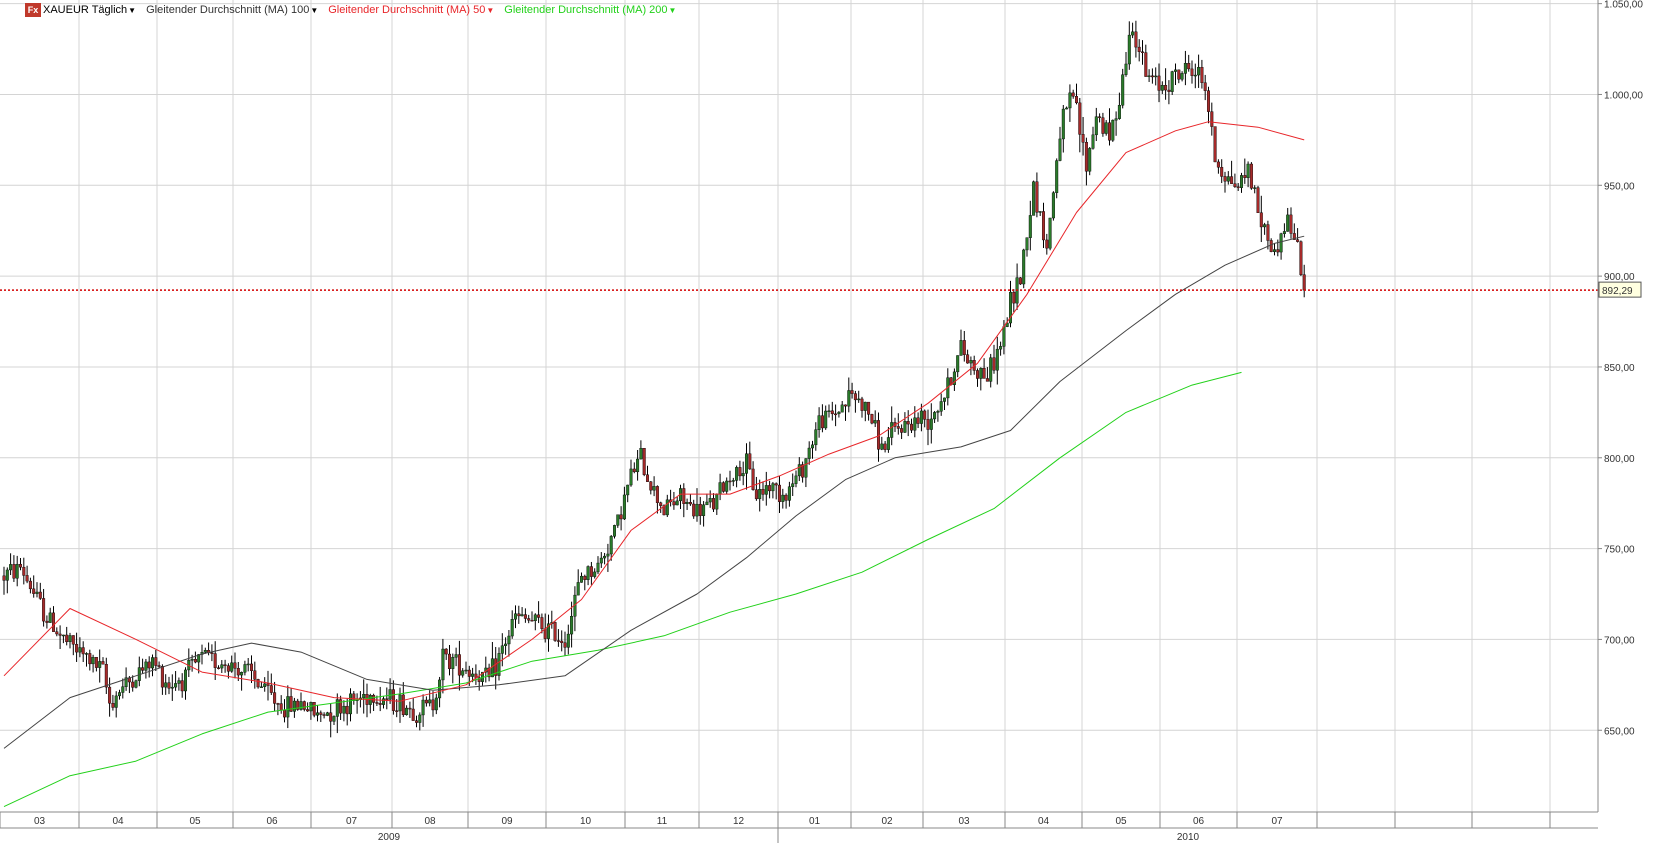 The width and height of the screenshot is (1656, 843). Describe the element at coordinates (85, 10) in the screenshot. I see `symbol-label: XAUEUR Täglich` at that location.